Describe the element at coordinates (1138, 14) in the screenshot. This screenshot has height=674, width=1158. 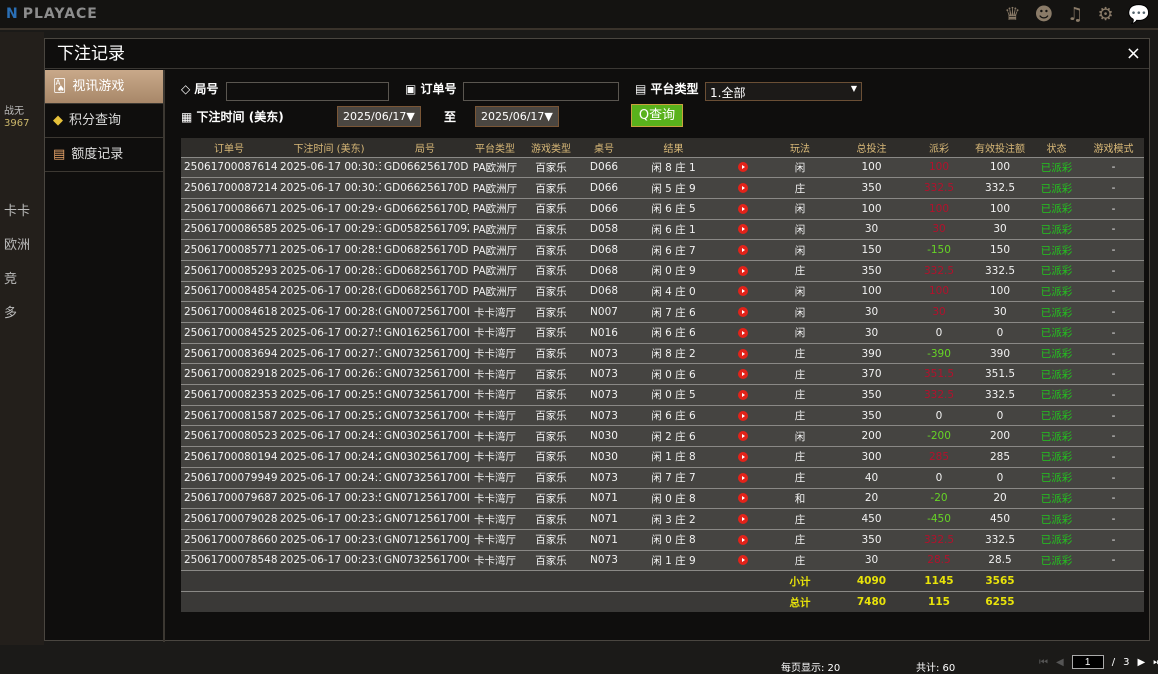
I see `message-icon: 💬` at that location.